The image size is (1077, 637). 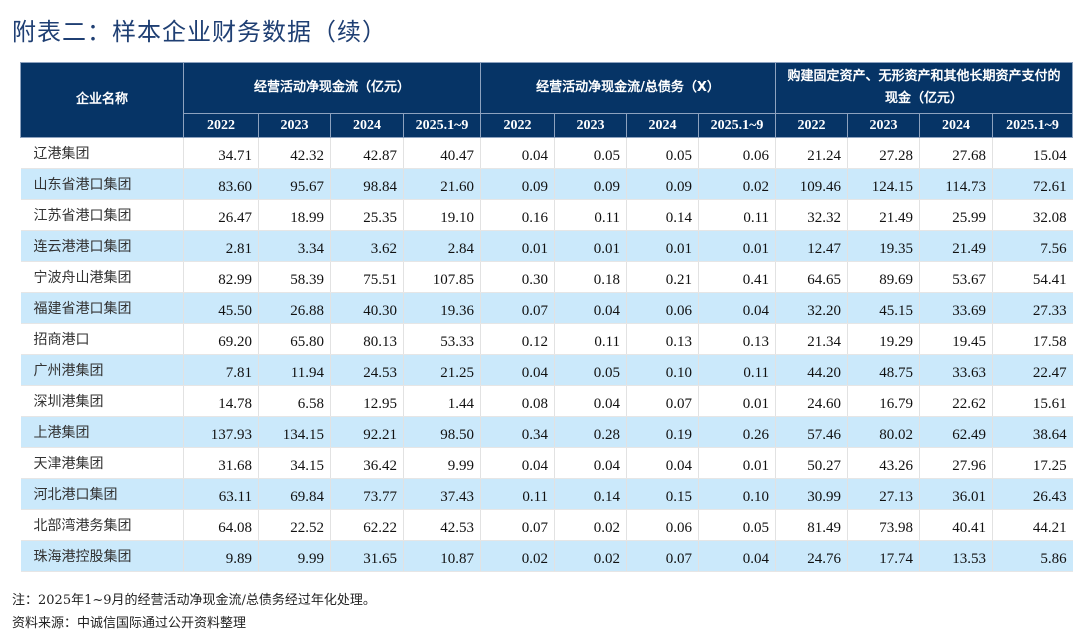 What do you see at coordinates (1032, 246) in the screenshot?
I see `value-cell: 7.56` at bounding box center [1032, 246].